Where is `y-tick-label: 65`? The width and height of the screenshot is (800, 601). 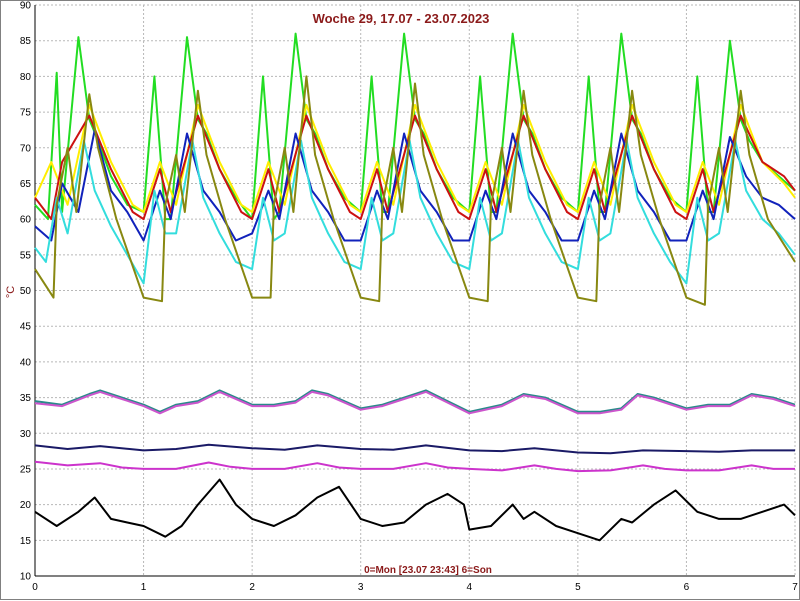
y-tick-label: 65 is located at coordinates (26, 184).